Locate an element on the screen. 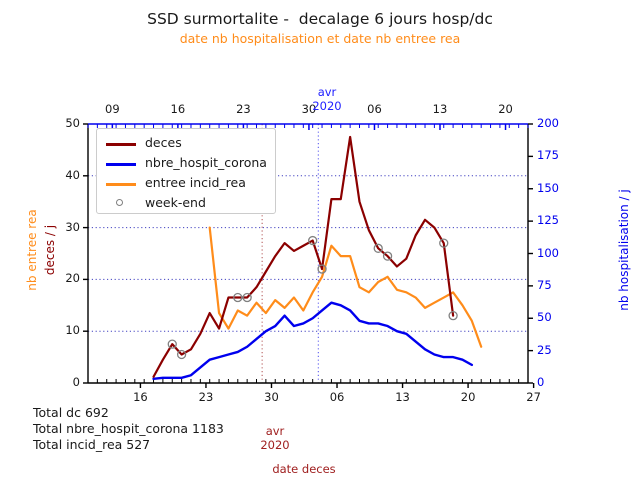 The height and width of the screenshot is (480, 640). left-axis-title-entree-rea: nb entree rea is located at coordinates (32, 250).